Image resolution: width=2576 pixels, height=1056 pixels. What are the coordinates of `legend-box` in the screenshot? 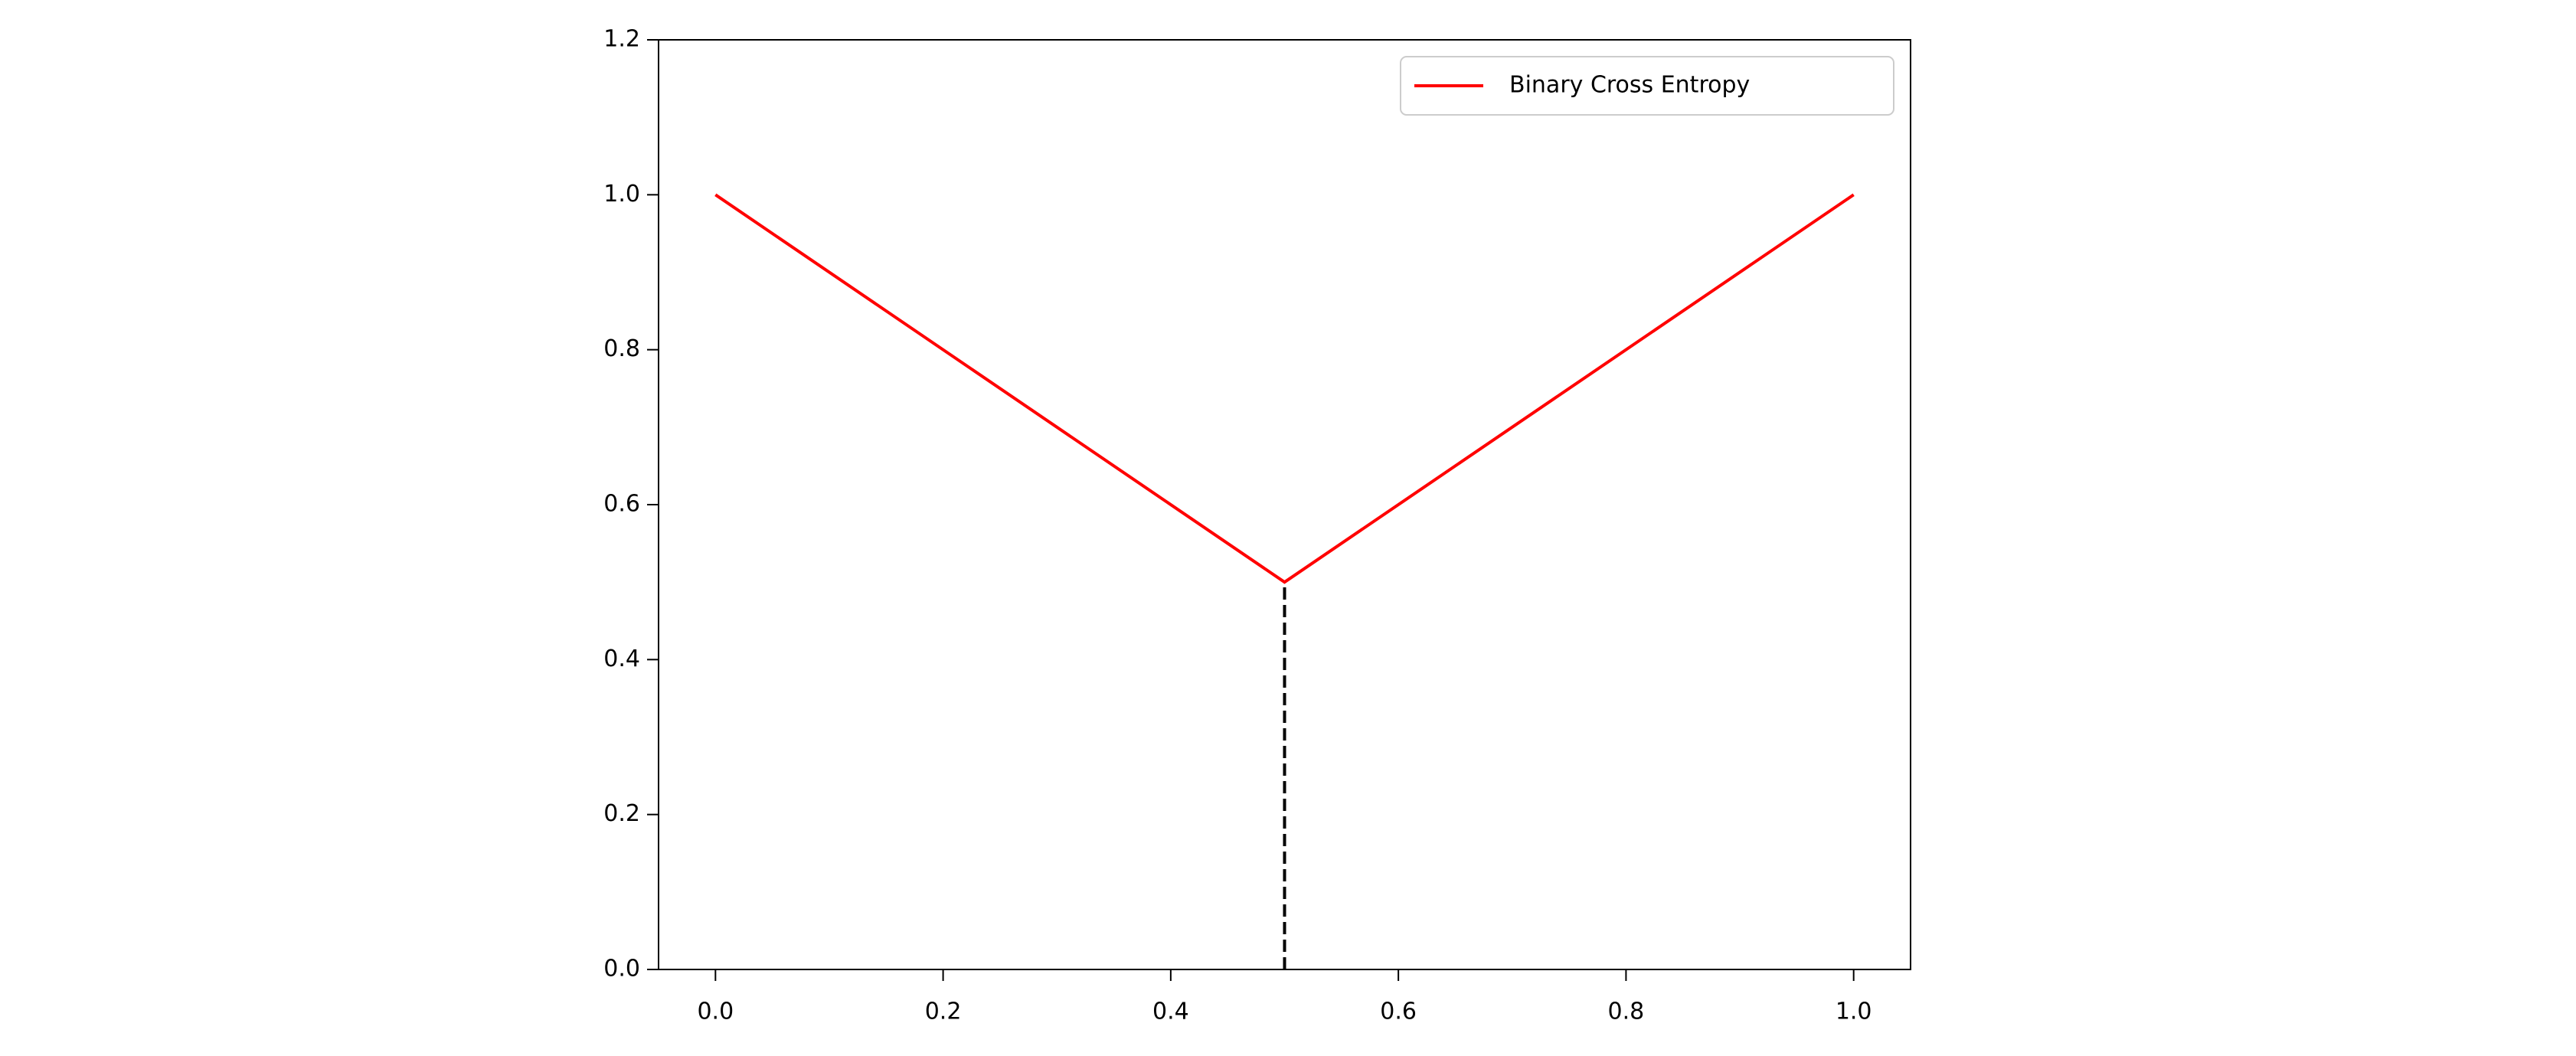 It's located at (1647, 86).